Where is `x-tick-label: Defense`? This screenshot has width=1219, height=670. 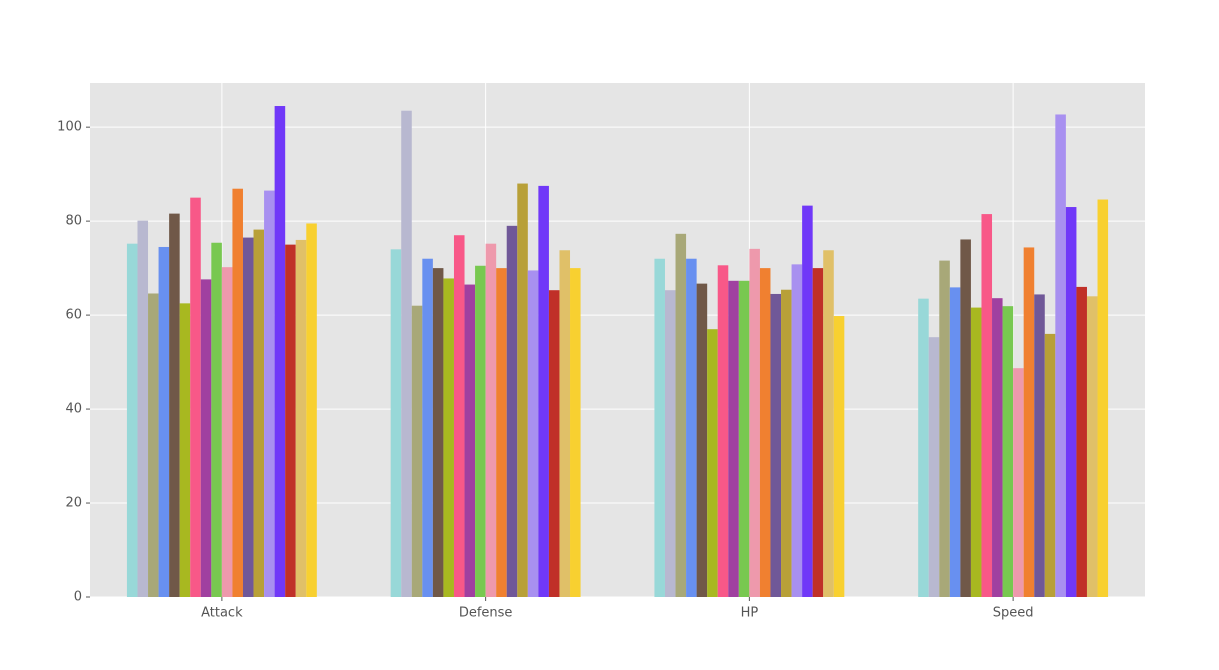
x-tick-label: Defense is located at coordinates (486, 613).